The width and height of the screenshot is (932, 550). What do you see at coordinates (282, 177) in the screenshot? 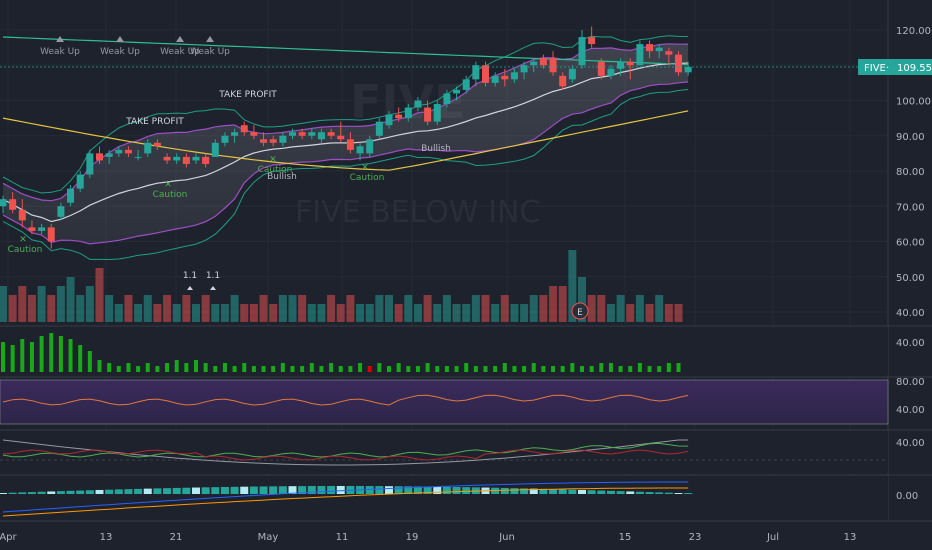
I see `annotation-bullish: Bullish` at bounding box center [282, 177].